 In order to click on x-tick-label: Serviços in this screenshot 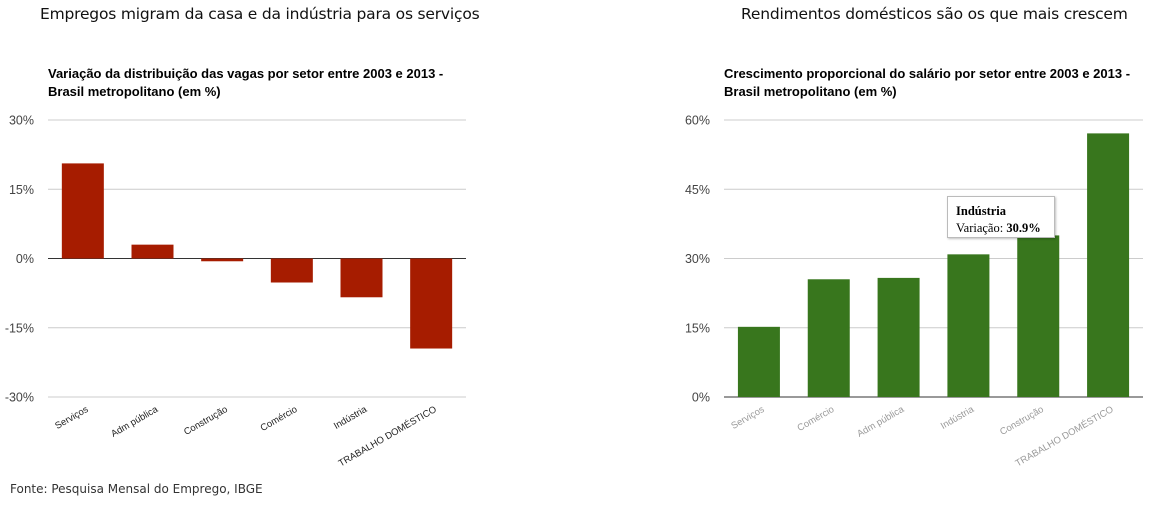, I will do `click(747, 418)`.